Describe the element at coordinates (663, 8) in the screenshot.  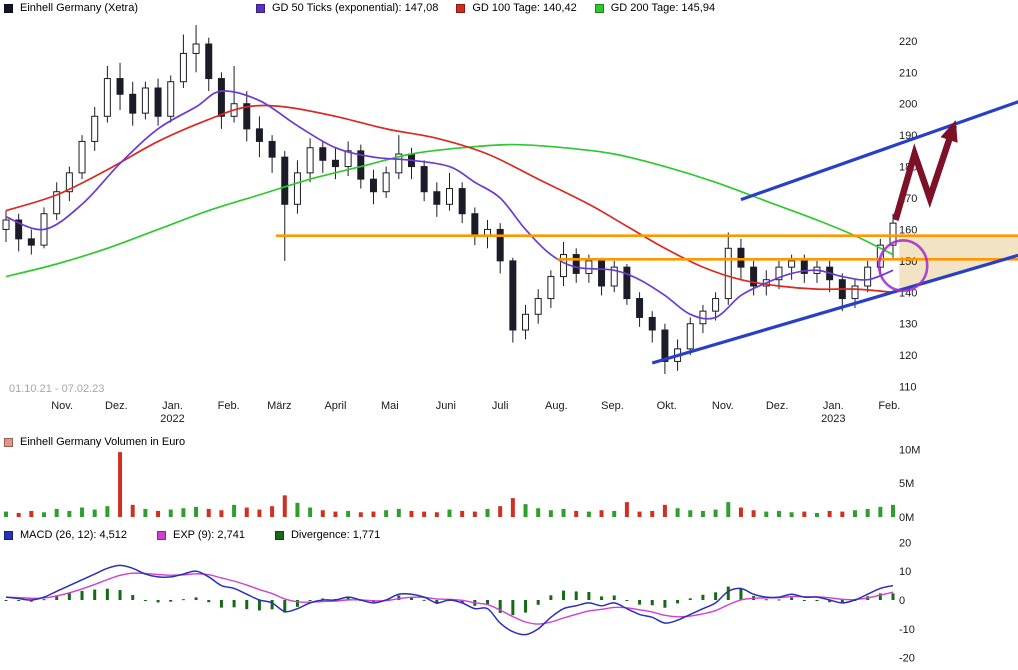
I see `gd200-label: GD 200 Tage: 145,94` at that location.